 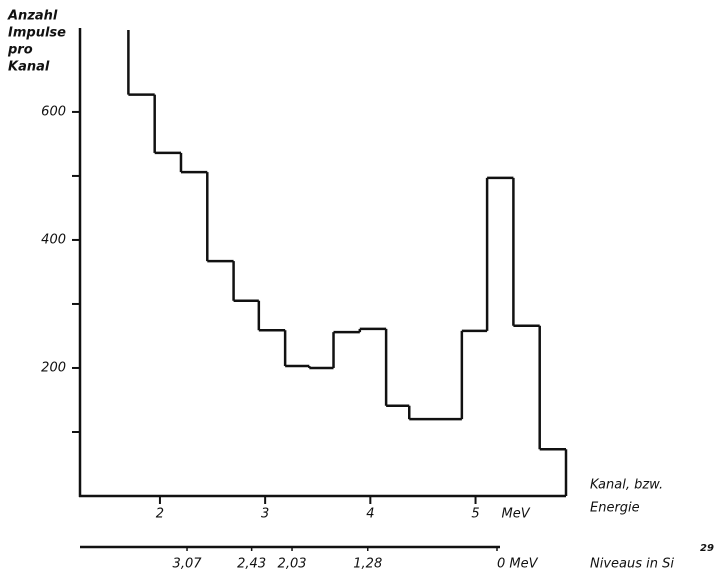 I want to click on y-tick-label: 600, so click(x=53, y=111).